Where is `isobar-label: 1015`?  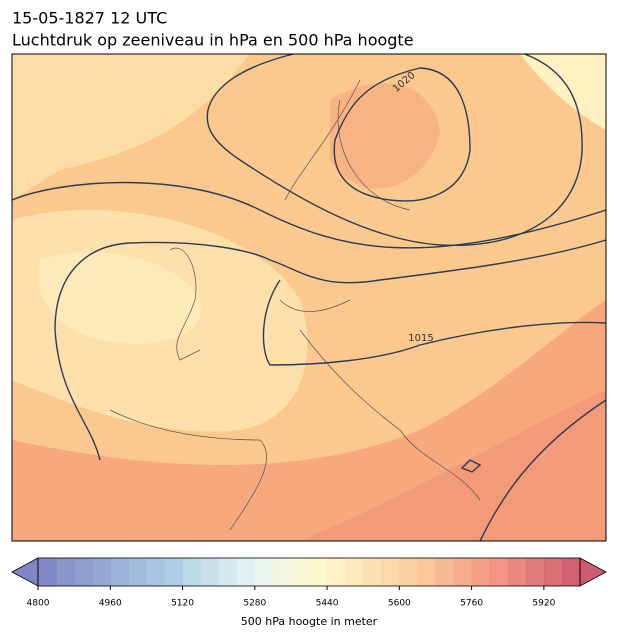
isobar-label: 1015 is located at coordinates (420, 338).